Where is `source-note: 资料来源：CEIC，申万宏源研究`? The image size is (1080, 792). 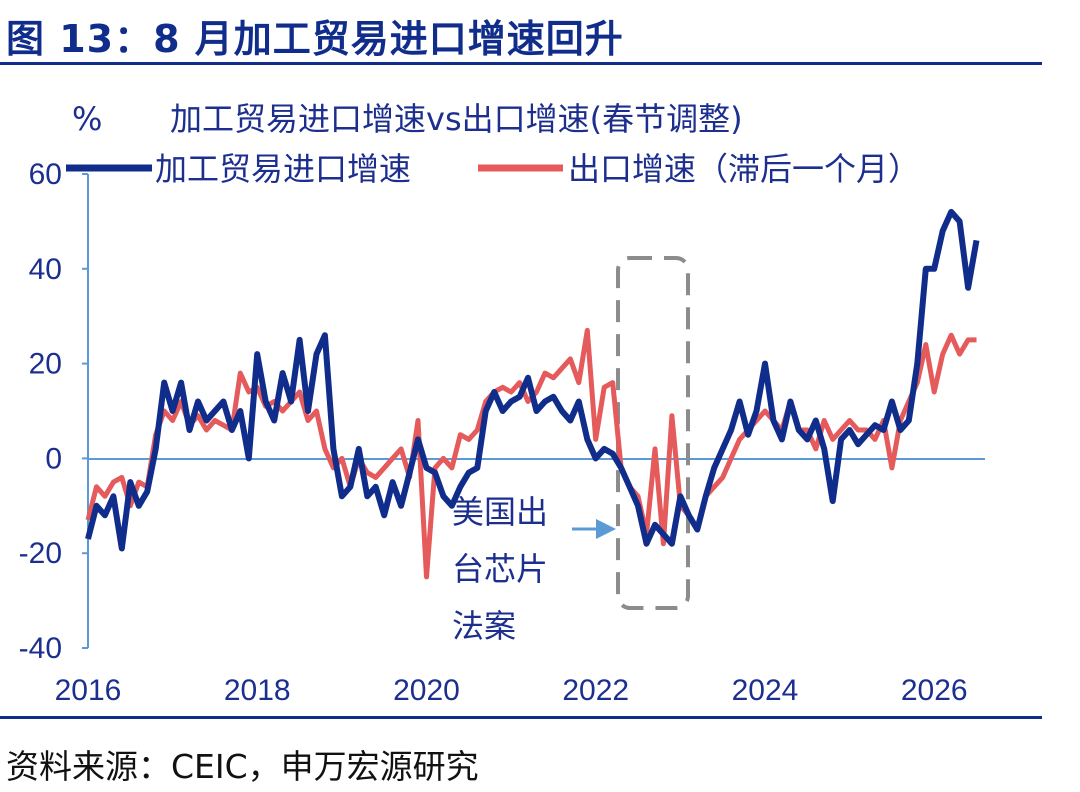
source-note: 资料来源：CEIC，申万宏源研究 is located at coordinates (242, 766).